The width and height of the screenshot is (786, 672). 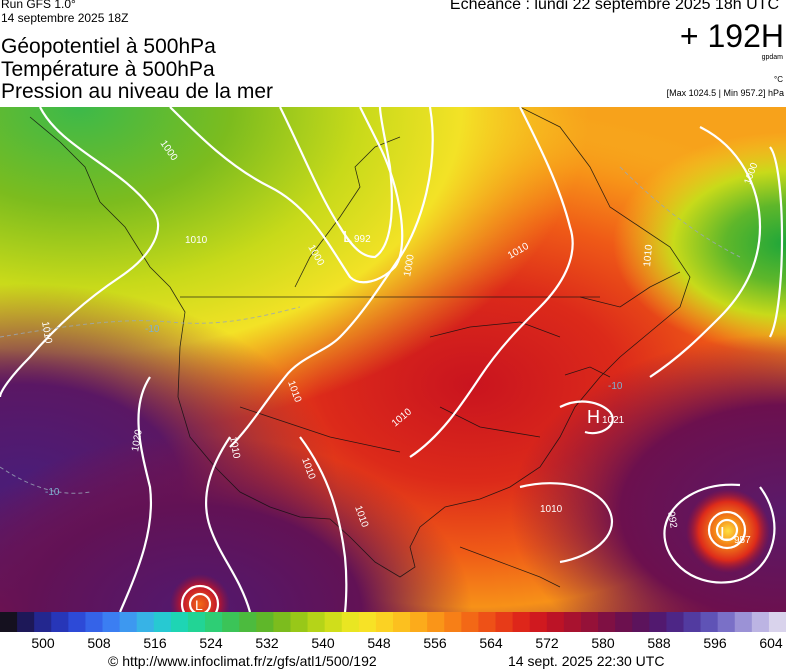 What do you see at coordinates (715, 643) in the screenshot?
I see `color-scale-tick-label: 596` at bounding box center [715, 643].